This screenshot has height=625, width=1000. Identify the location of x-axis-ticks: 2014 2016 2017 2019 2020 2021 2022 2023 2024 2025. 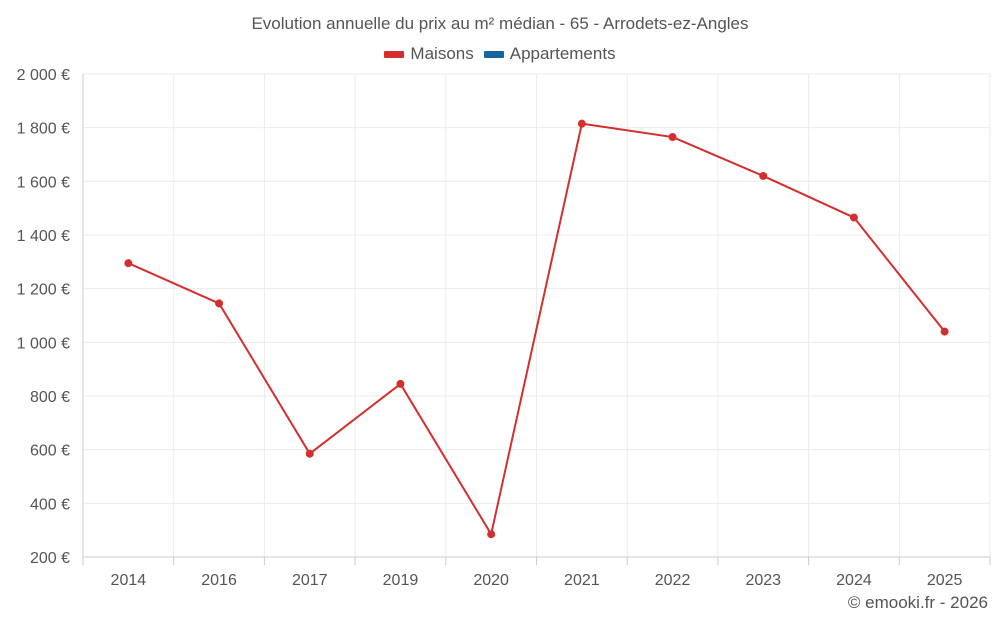
(537, 580).